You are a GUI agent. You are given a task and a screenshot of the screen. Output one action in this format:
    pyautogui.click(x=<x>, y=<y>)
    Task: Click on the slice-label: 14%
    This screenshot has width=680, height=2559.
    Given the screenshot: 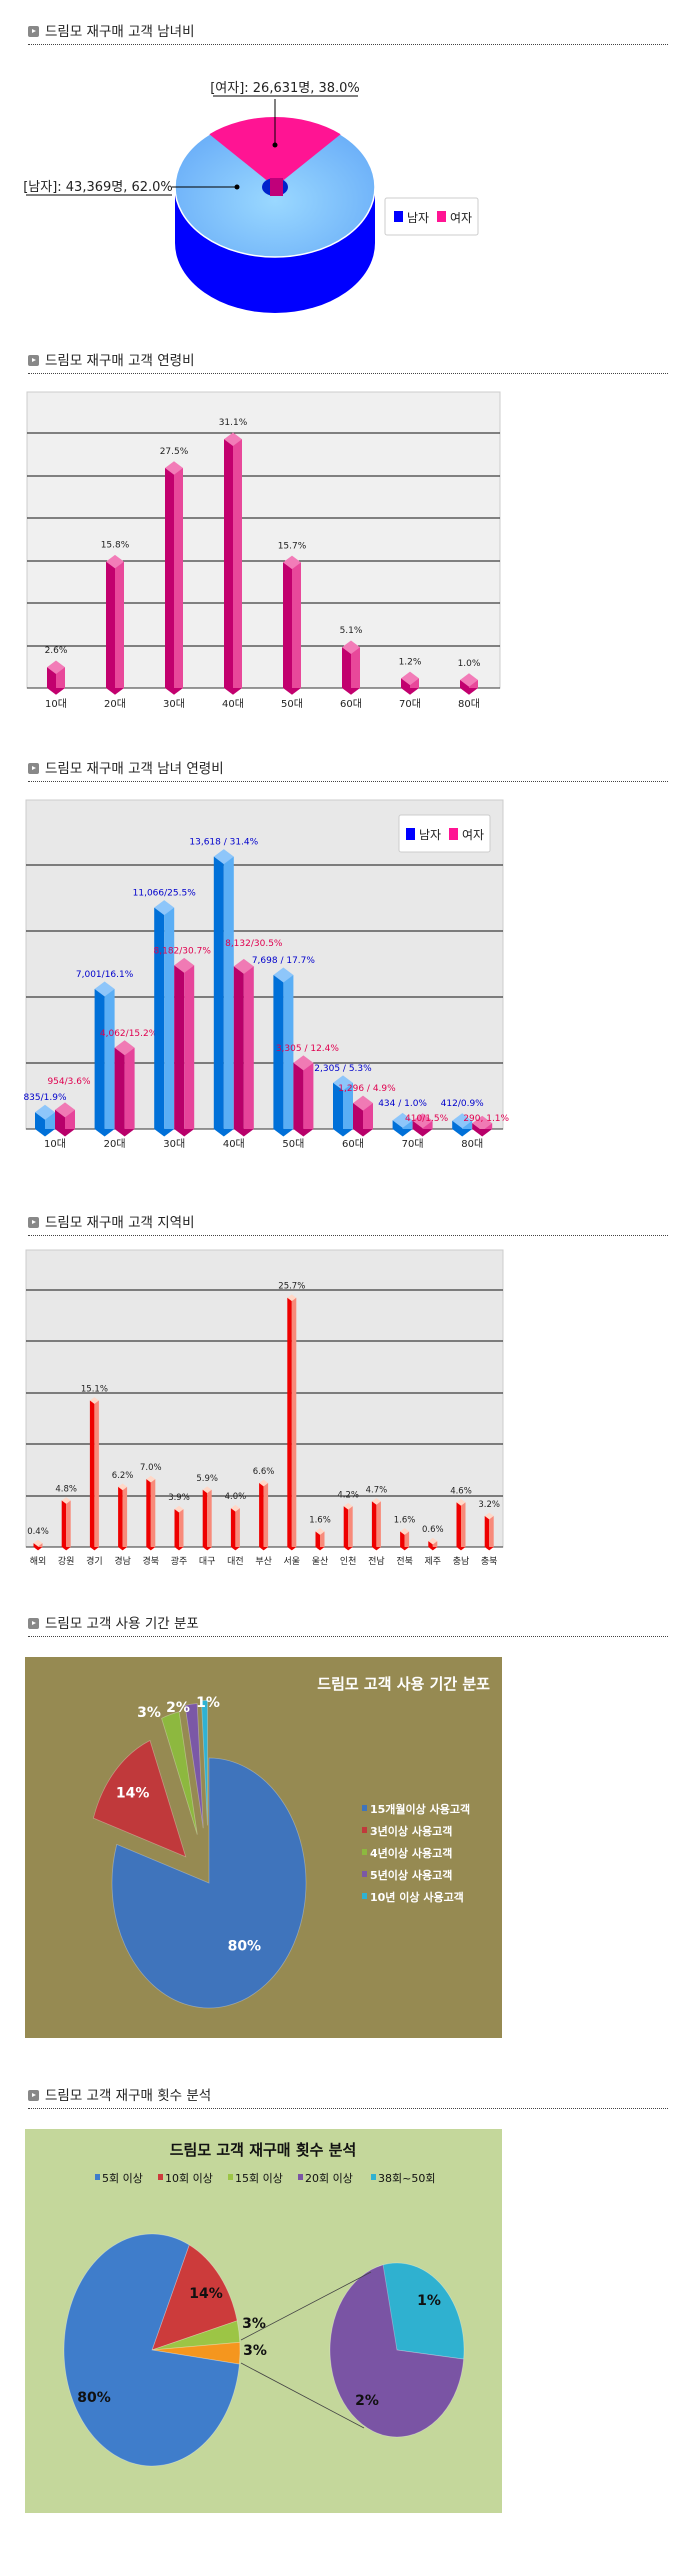 What is the action you would take?
    pyautogui.click(x=133, y=1794)
    